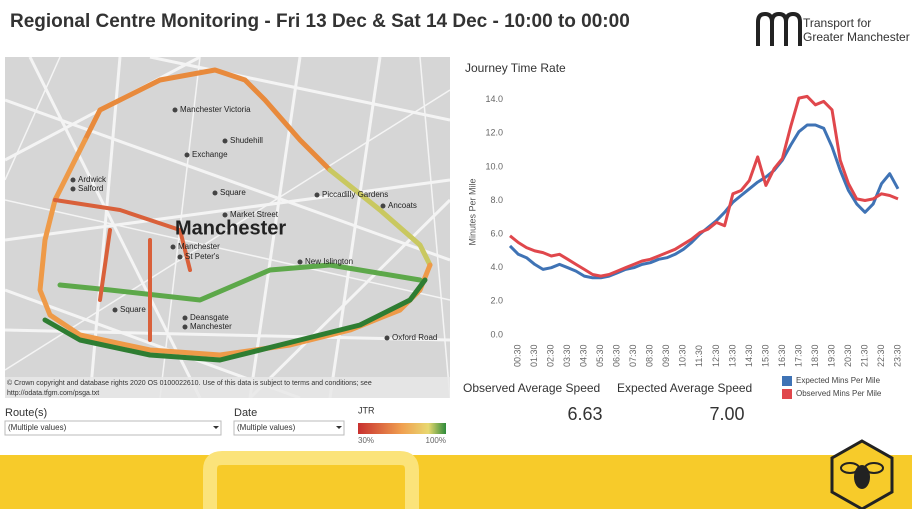 Image resolution: width=912 pixels, height=509 pixels. Describe the element at coordinates (684, 388) in the screenshot. I see `kpi-label: Expected Average Speed` at that location.